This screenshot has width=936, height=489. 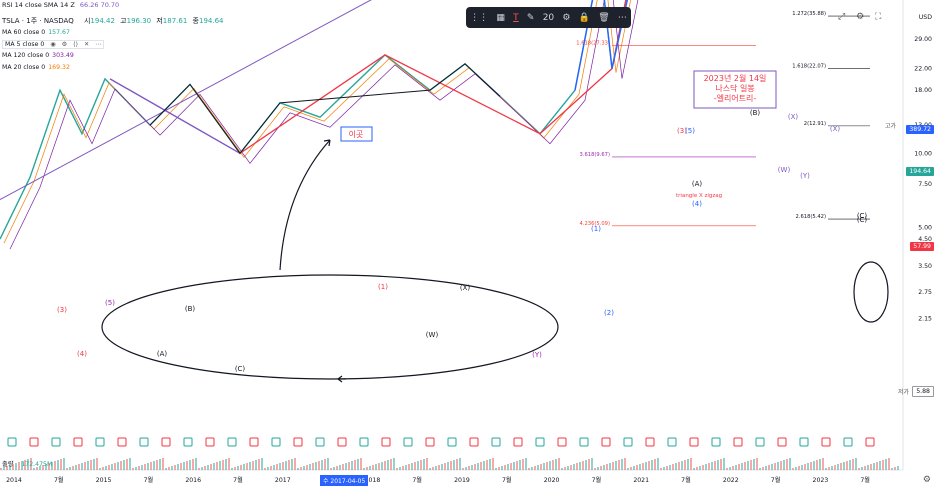 I want to click on drag-handle-icon: ⋮⋮, so click(x=479, y=17).